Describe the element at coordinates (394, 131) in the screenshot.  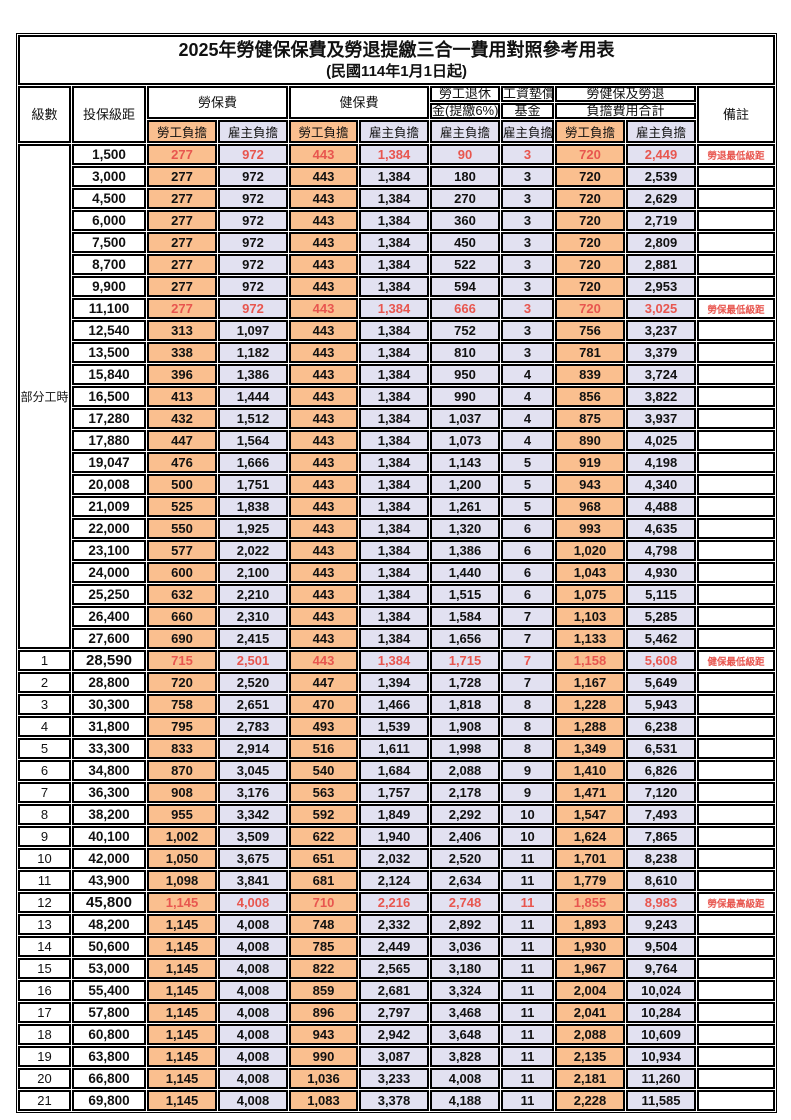
I see `subheader-health-employer: 雇主負擔` at that location.